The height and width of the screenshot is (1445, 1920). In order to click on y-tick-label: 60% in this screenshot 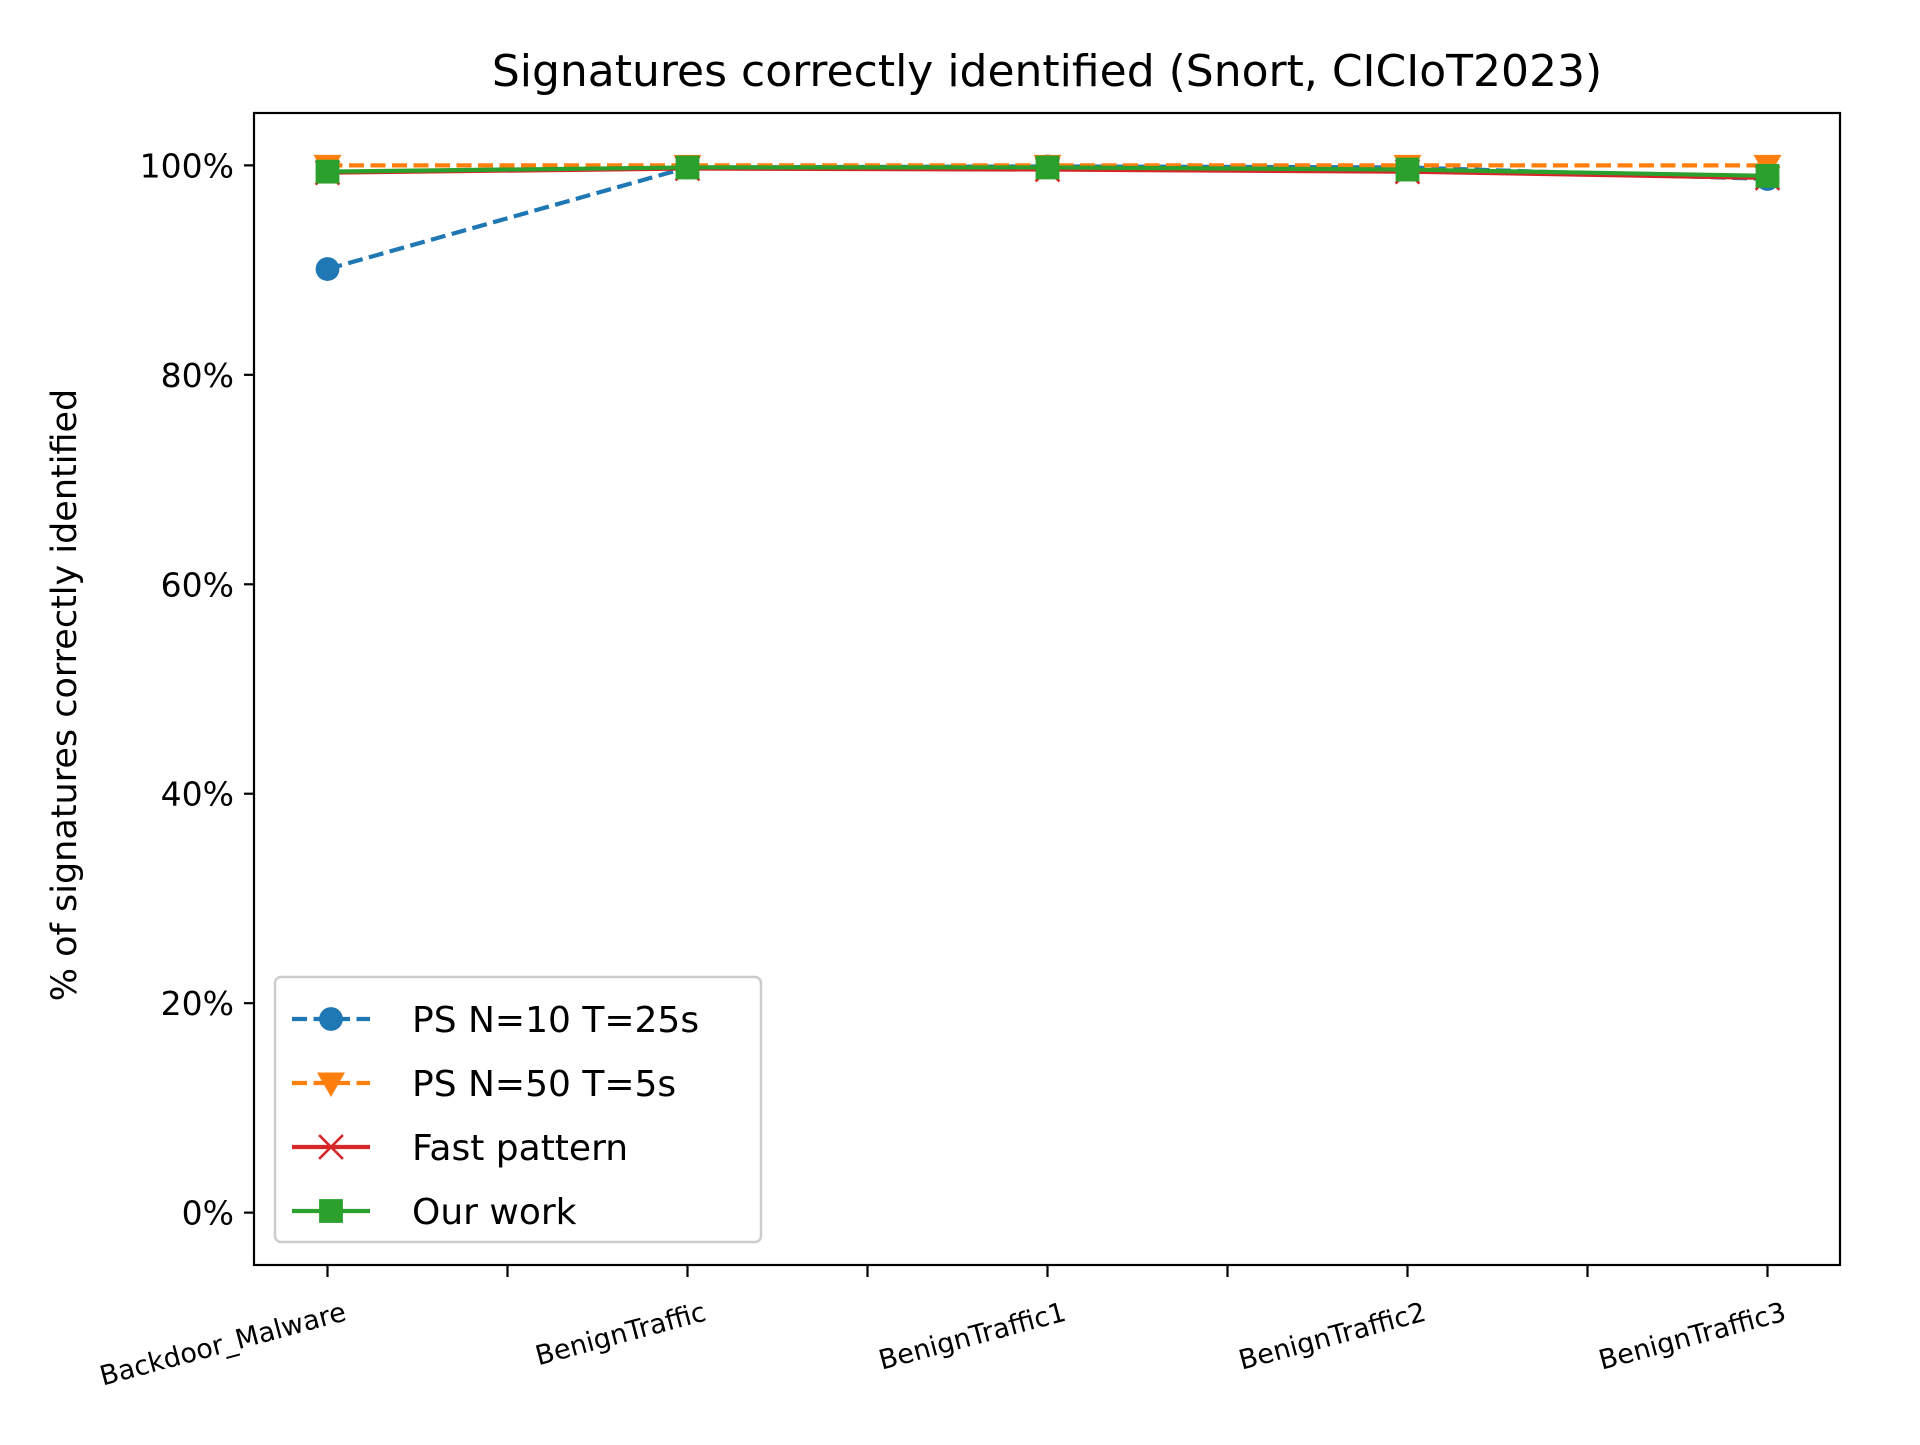, I will do `click(197, 584)`.